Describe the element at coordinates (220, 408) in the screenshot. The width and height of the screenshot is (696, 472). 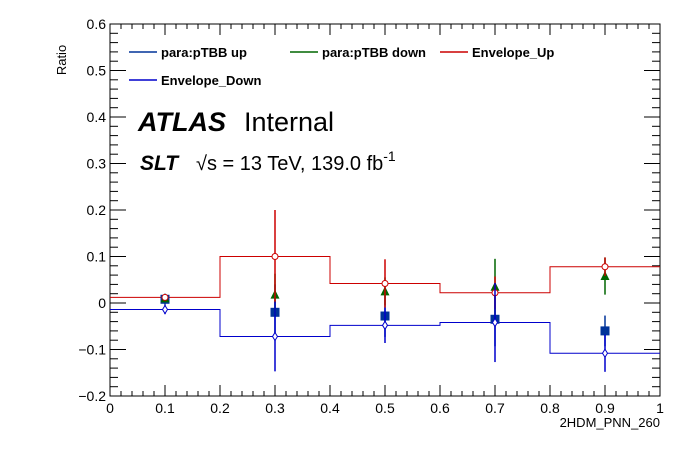
I see `x-tick-label: 0.2` at that location.